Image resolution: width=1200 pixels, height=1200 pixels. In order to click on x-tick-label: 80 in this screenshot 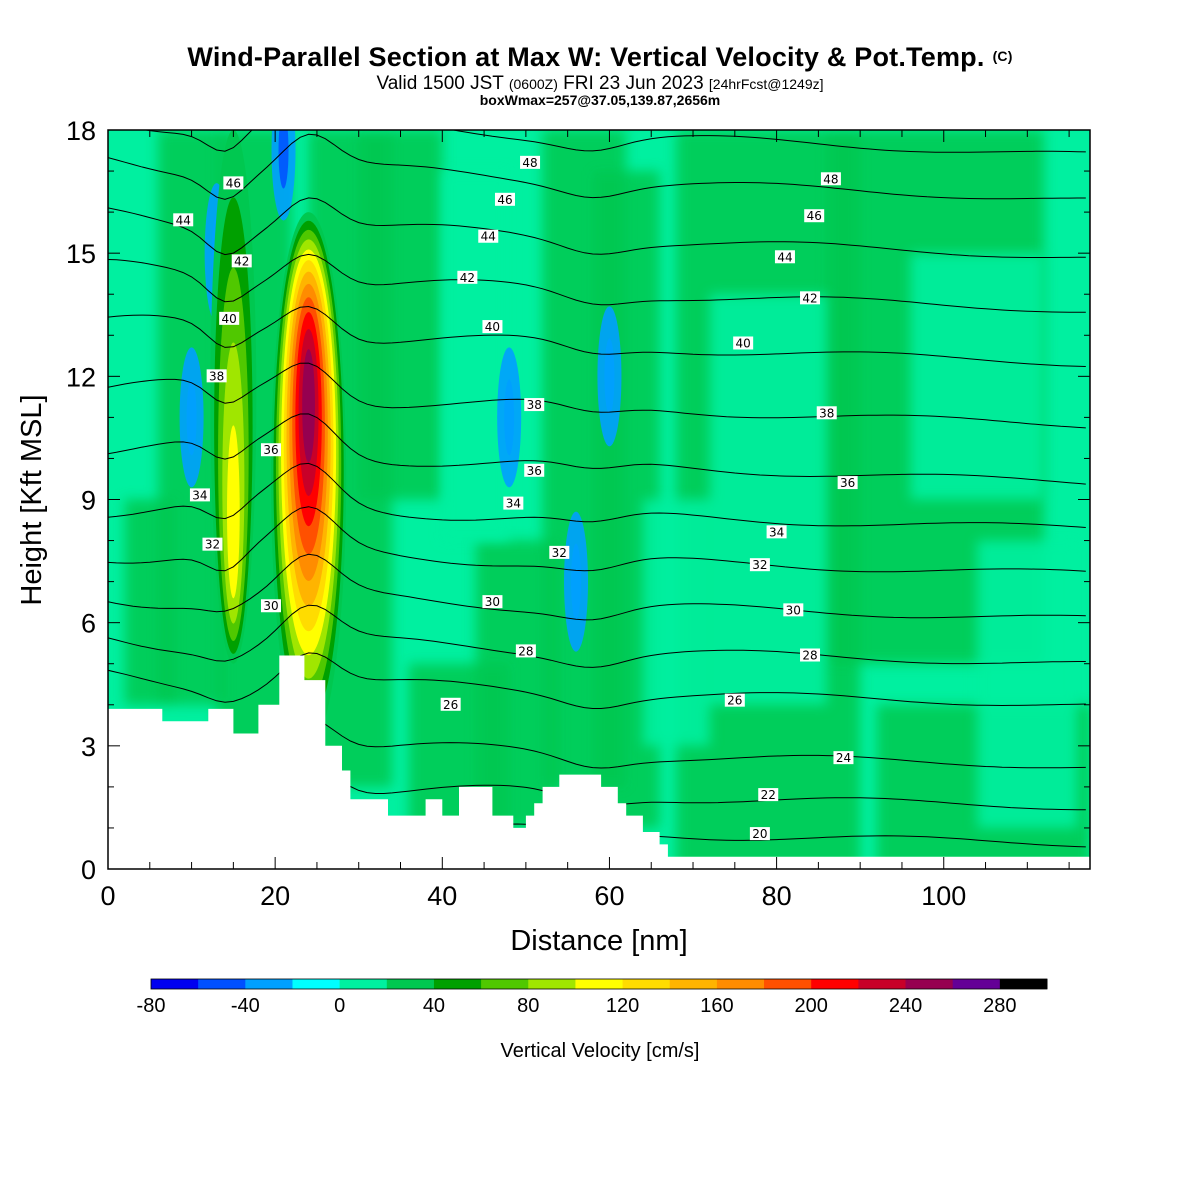, I will do `click(777, 896)`.